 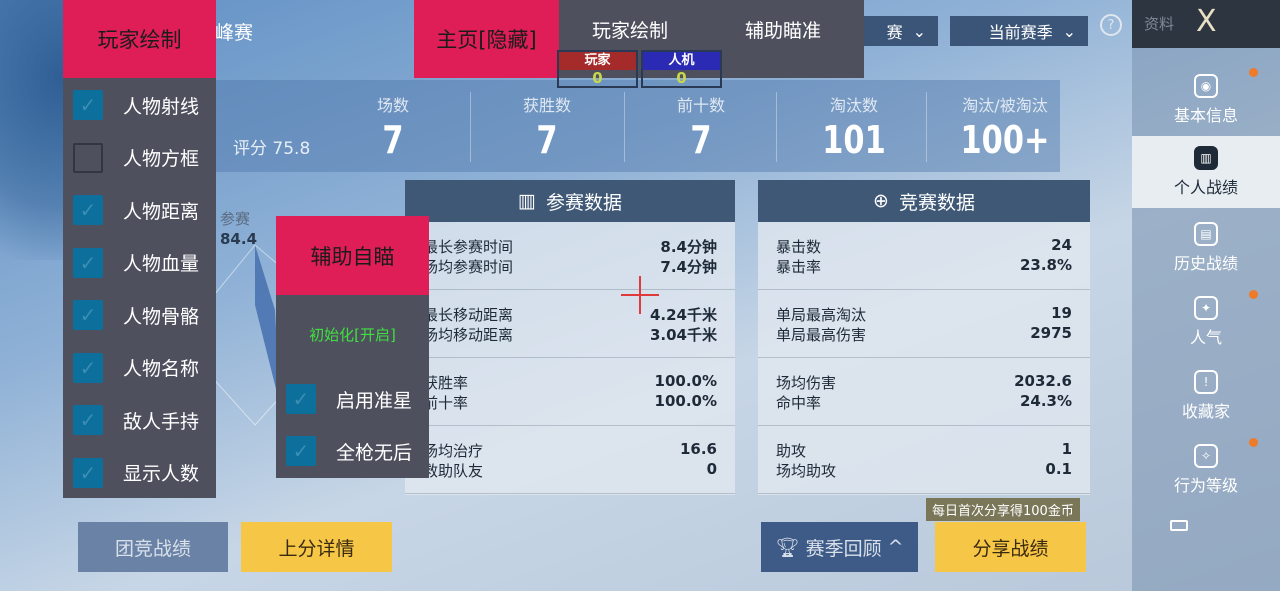 I want to click on player-counter-value: 0, so click(x=597, y=78).